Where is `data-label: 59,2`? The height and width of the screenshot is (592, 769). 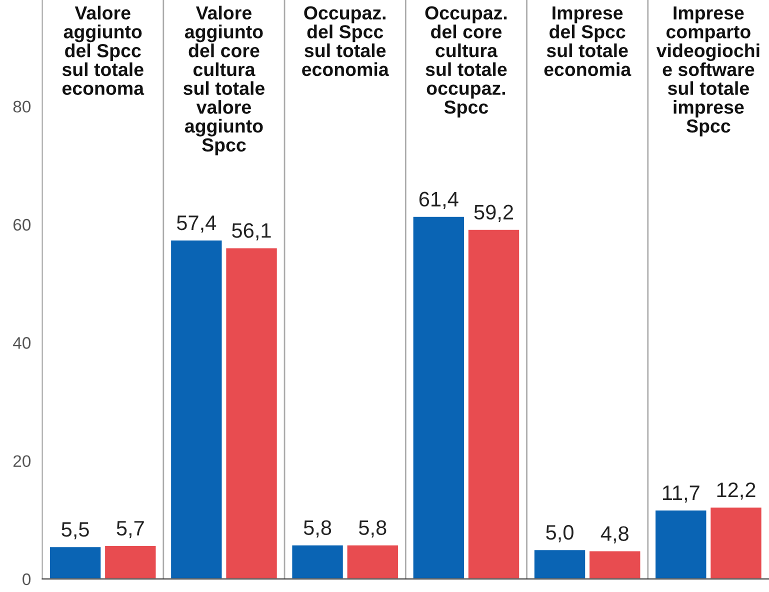
data-label: 59,2 is located at coordinates (493, 213).